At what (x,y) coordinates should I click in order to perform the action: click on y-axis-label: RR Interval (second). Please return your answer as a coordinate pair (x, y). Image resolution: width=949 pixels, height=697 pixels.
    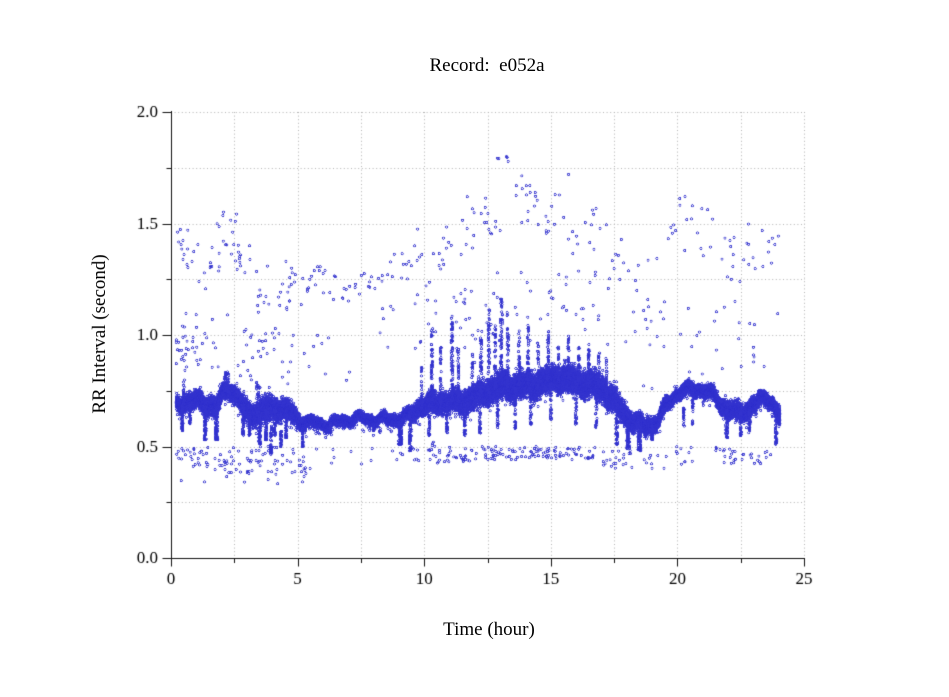
    Looking at the image, I should click on (99, 334).